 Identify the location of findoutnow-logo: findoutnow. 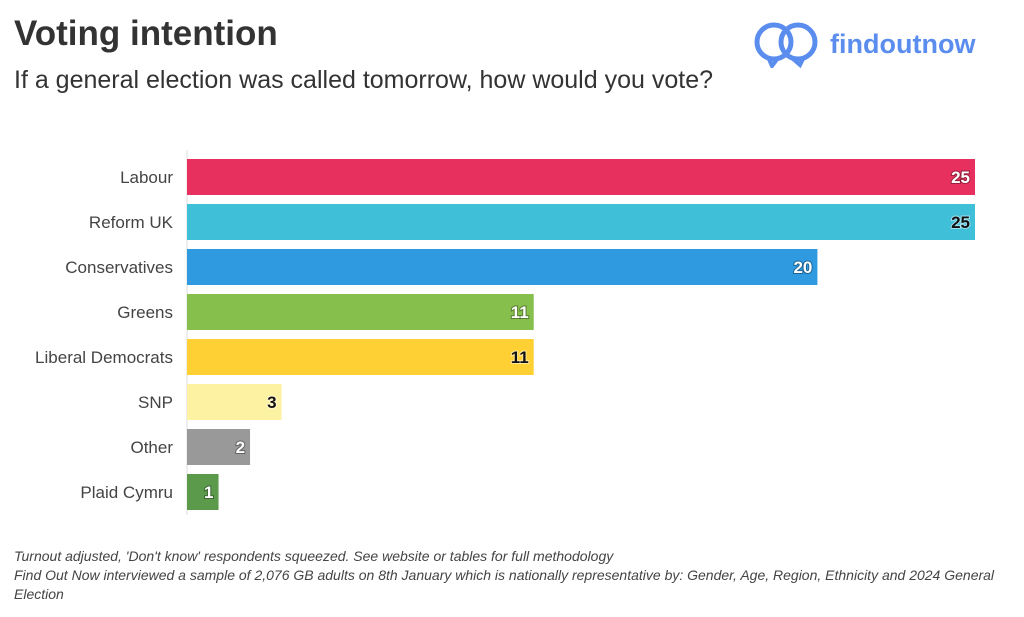
(863, 44).